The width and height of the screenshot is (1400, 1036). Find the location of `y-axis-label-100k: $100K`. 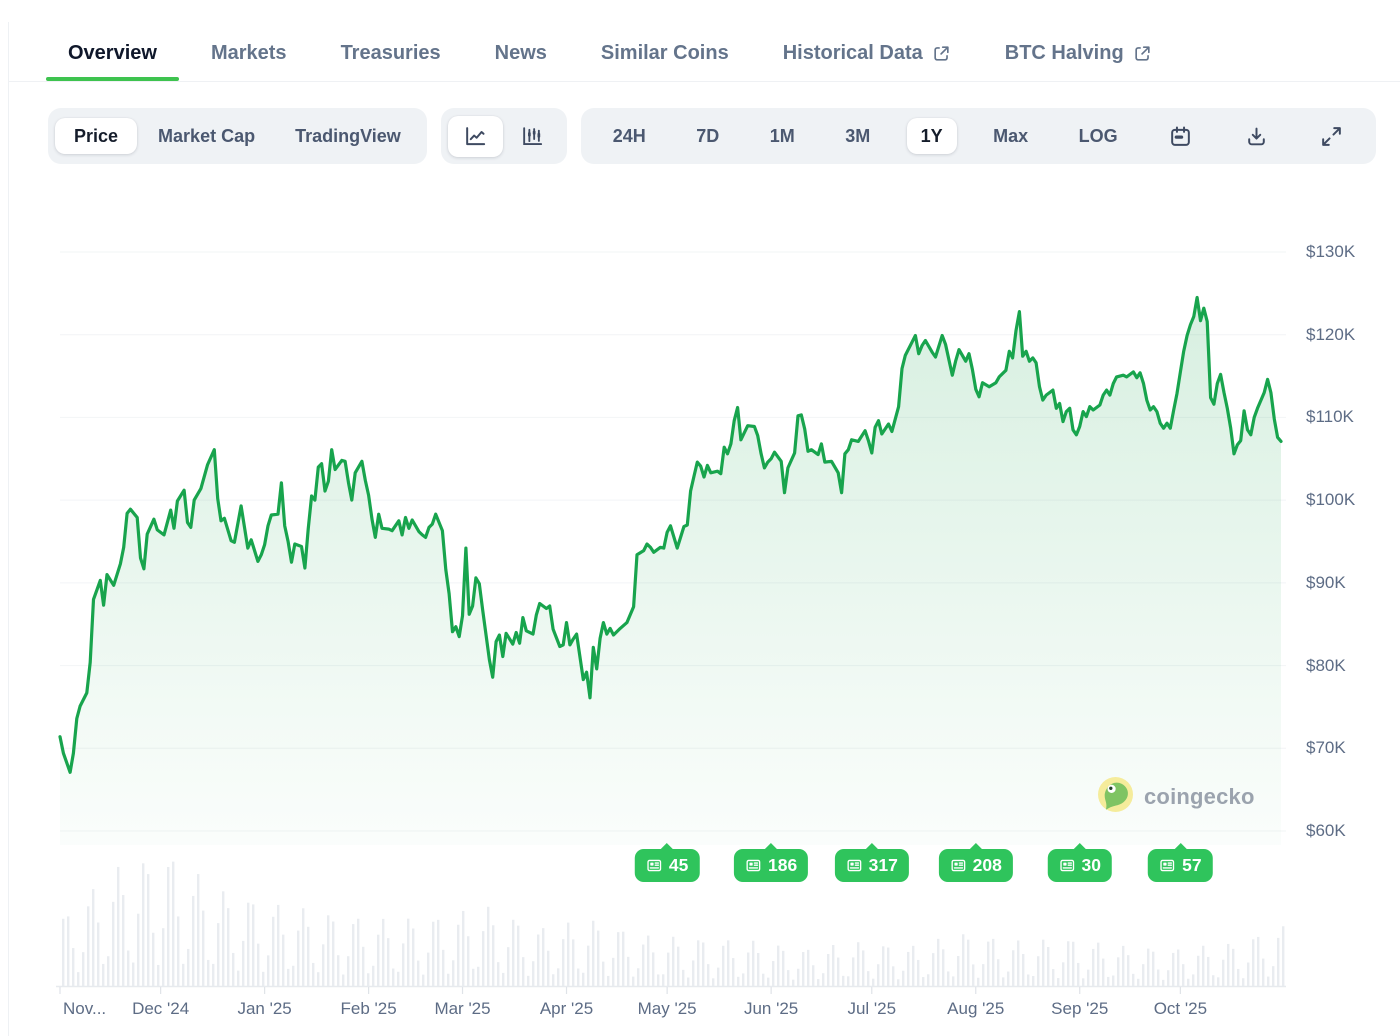

y-axis-label-100k: $100K is located at coordinates (1331, 500).